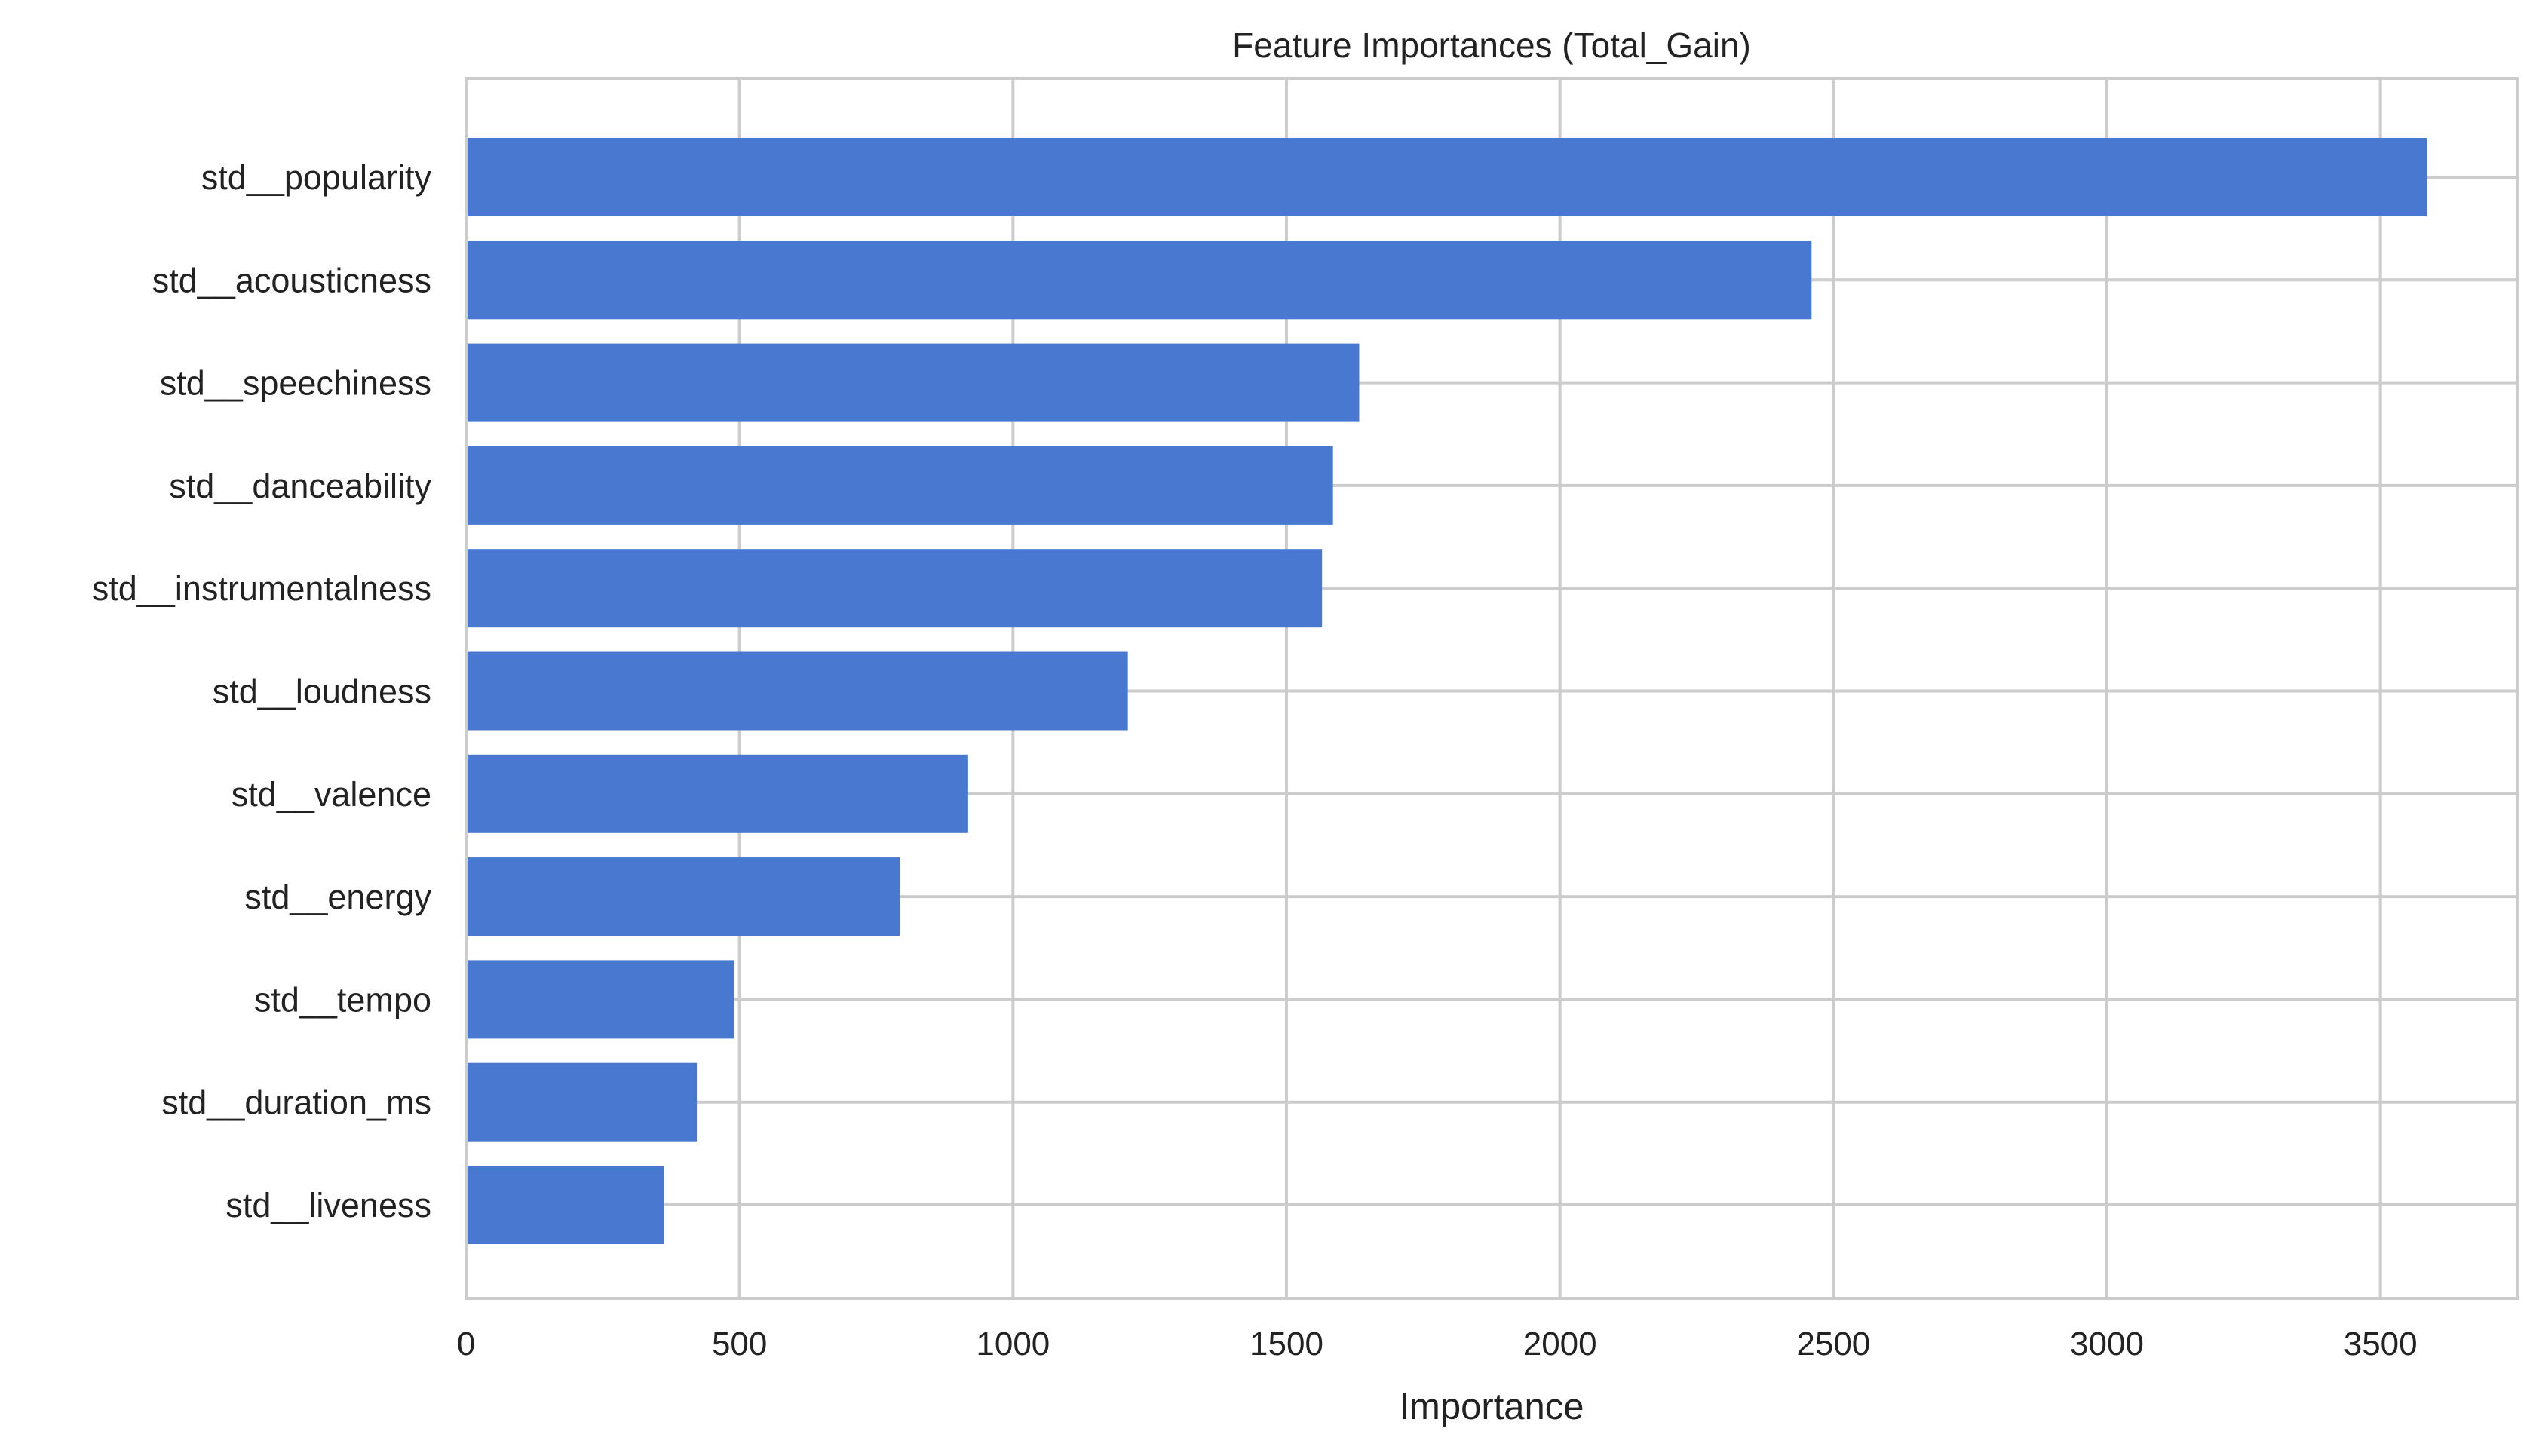 The image size is (2536, 1456). Describe the element at coordinates (683, 896) in the screenshot. I see `bar-std-energy` at that location.